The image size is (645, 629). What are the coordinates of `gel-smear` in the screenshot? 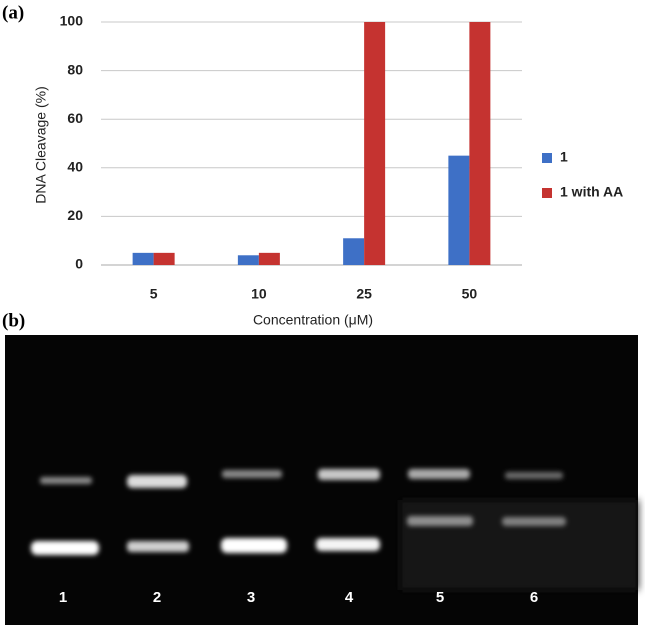 It's located at (519, 545).